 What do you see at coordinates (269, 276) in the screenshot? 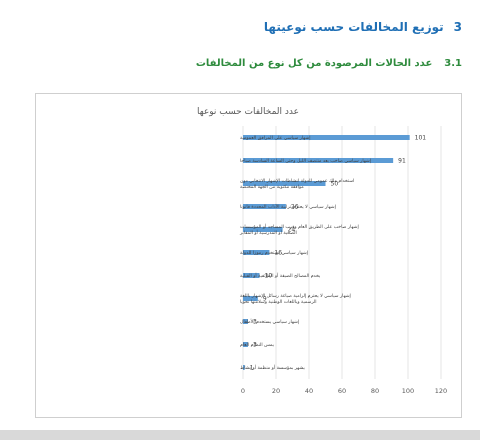
I see `data-label: 10` at bounding box center [269, 276].